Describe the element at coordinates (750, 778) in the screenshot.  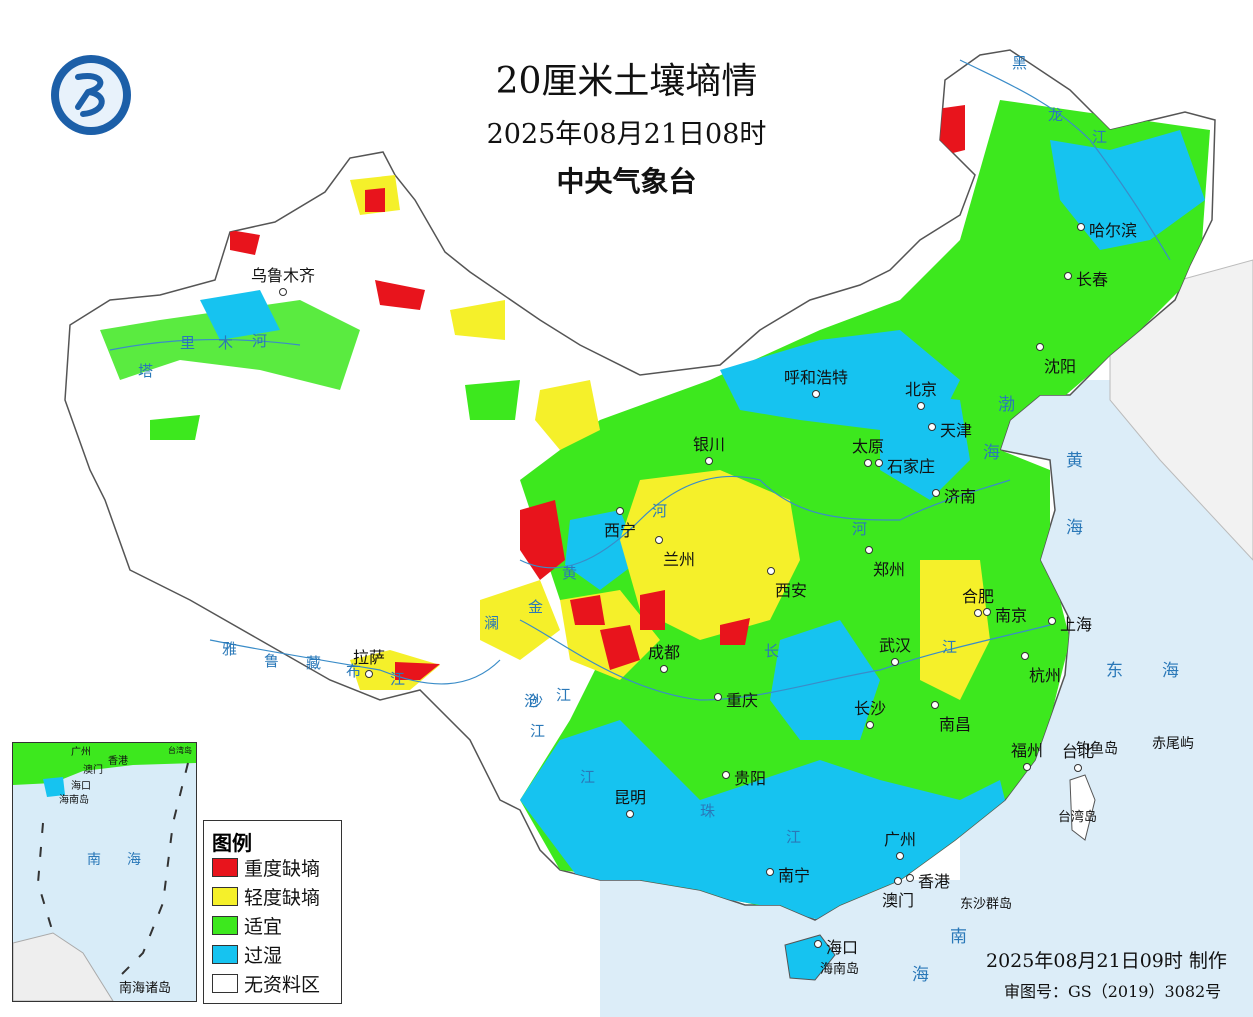
I see `city-label: 贵阳` at that location.